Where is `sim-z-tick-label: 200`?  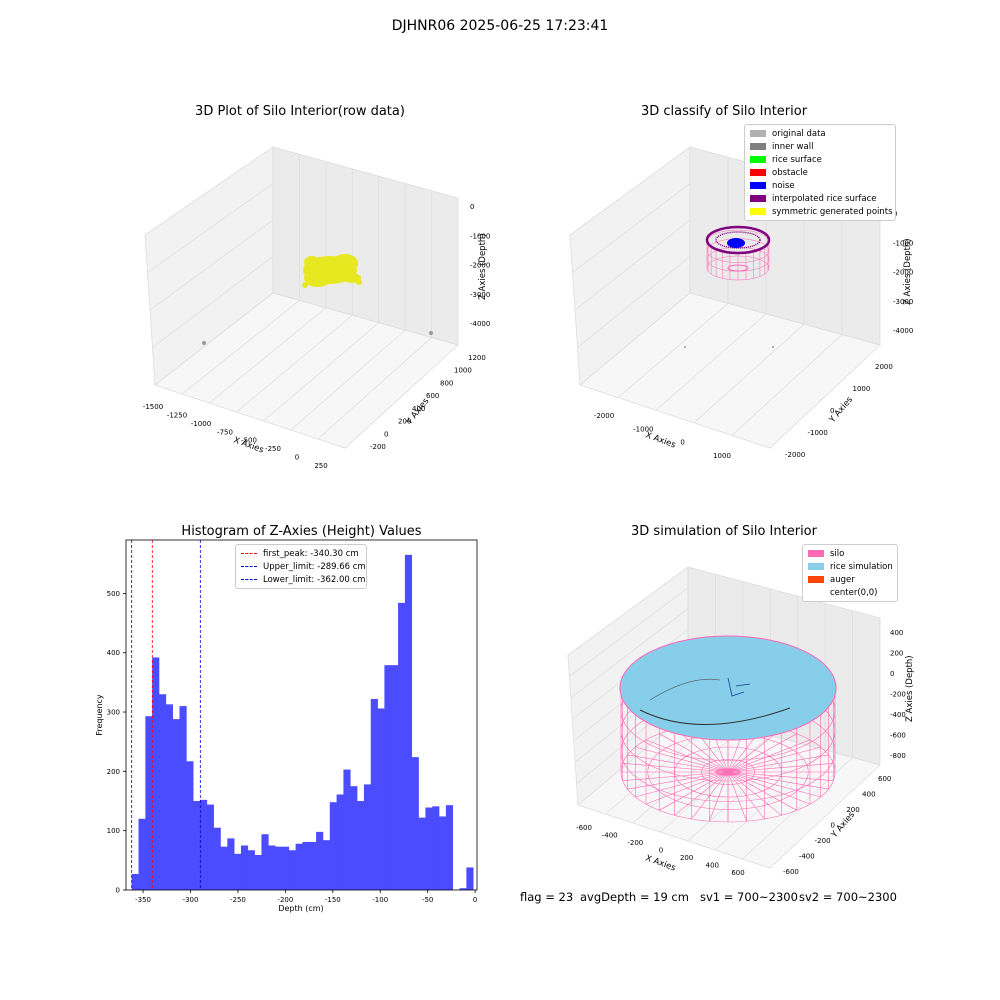
sim-z-tick-label: 200 is located at coordinates (896, 654).